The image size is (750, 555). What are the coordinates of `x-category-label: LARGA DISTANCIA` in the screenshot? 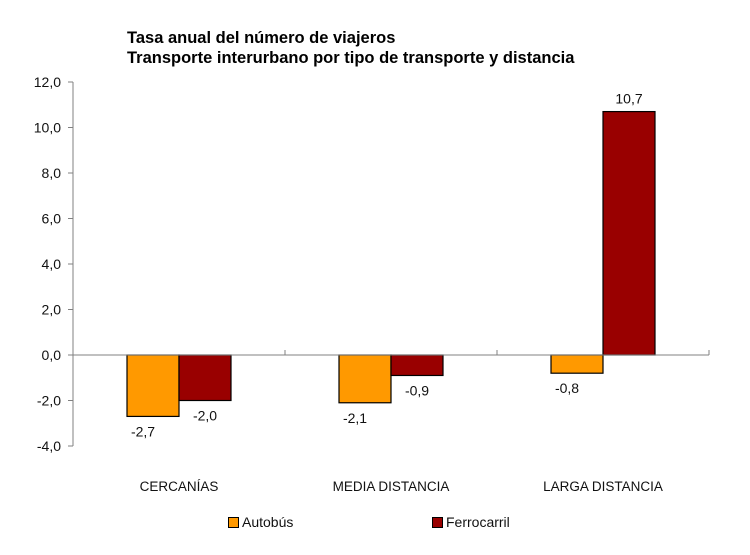 It's located at (603, 486).